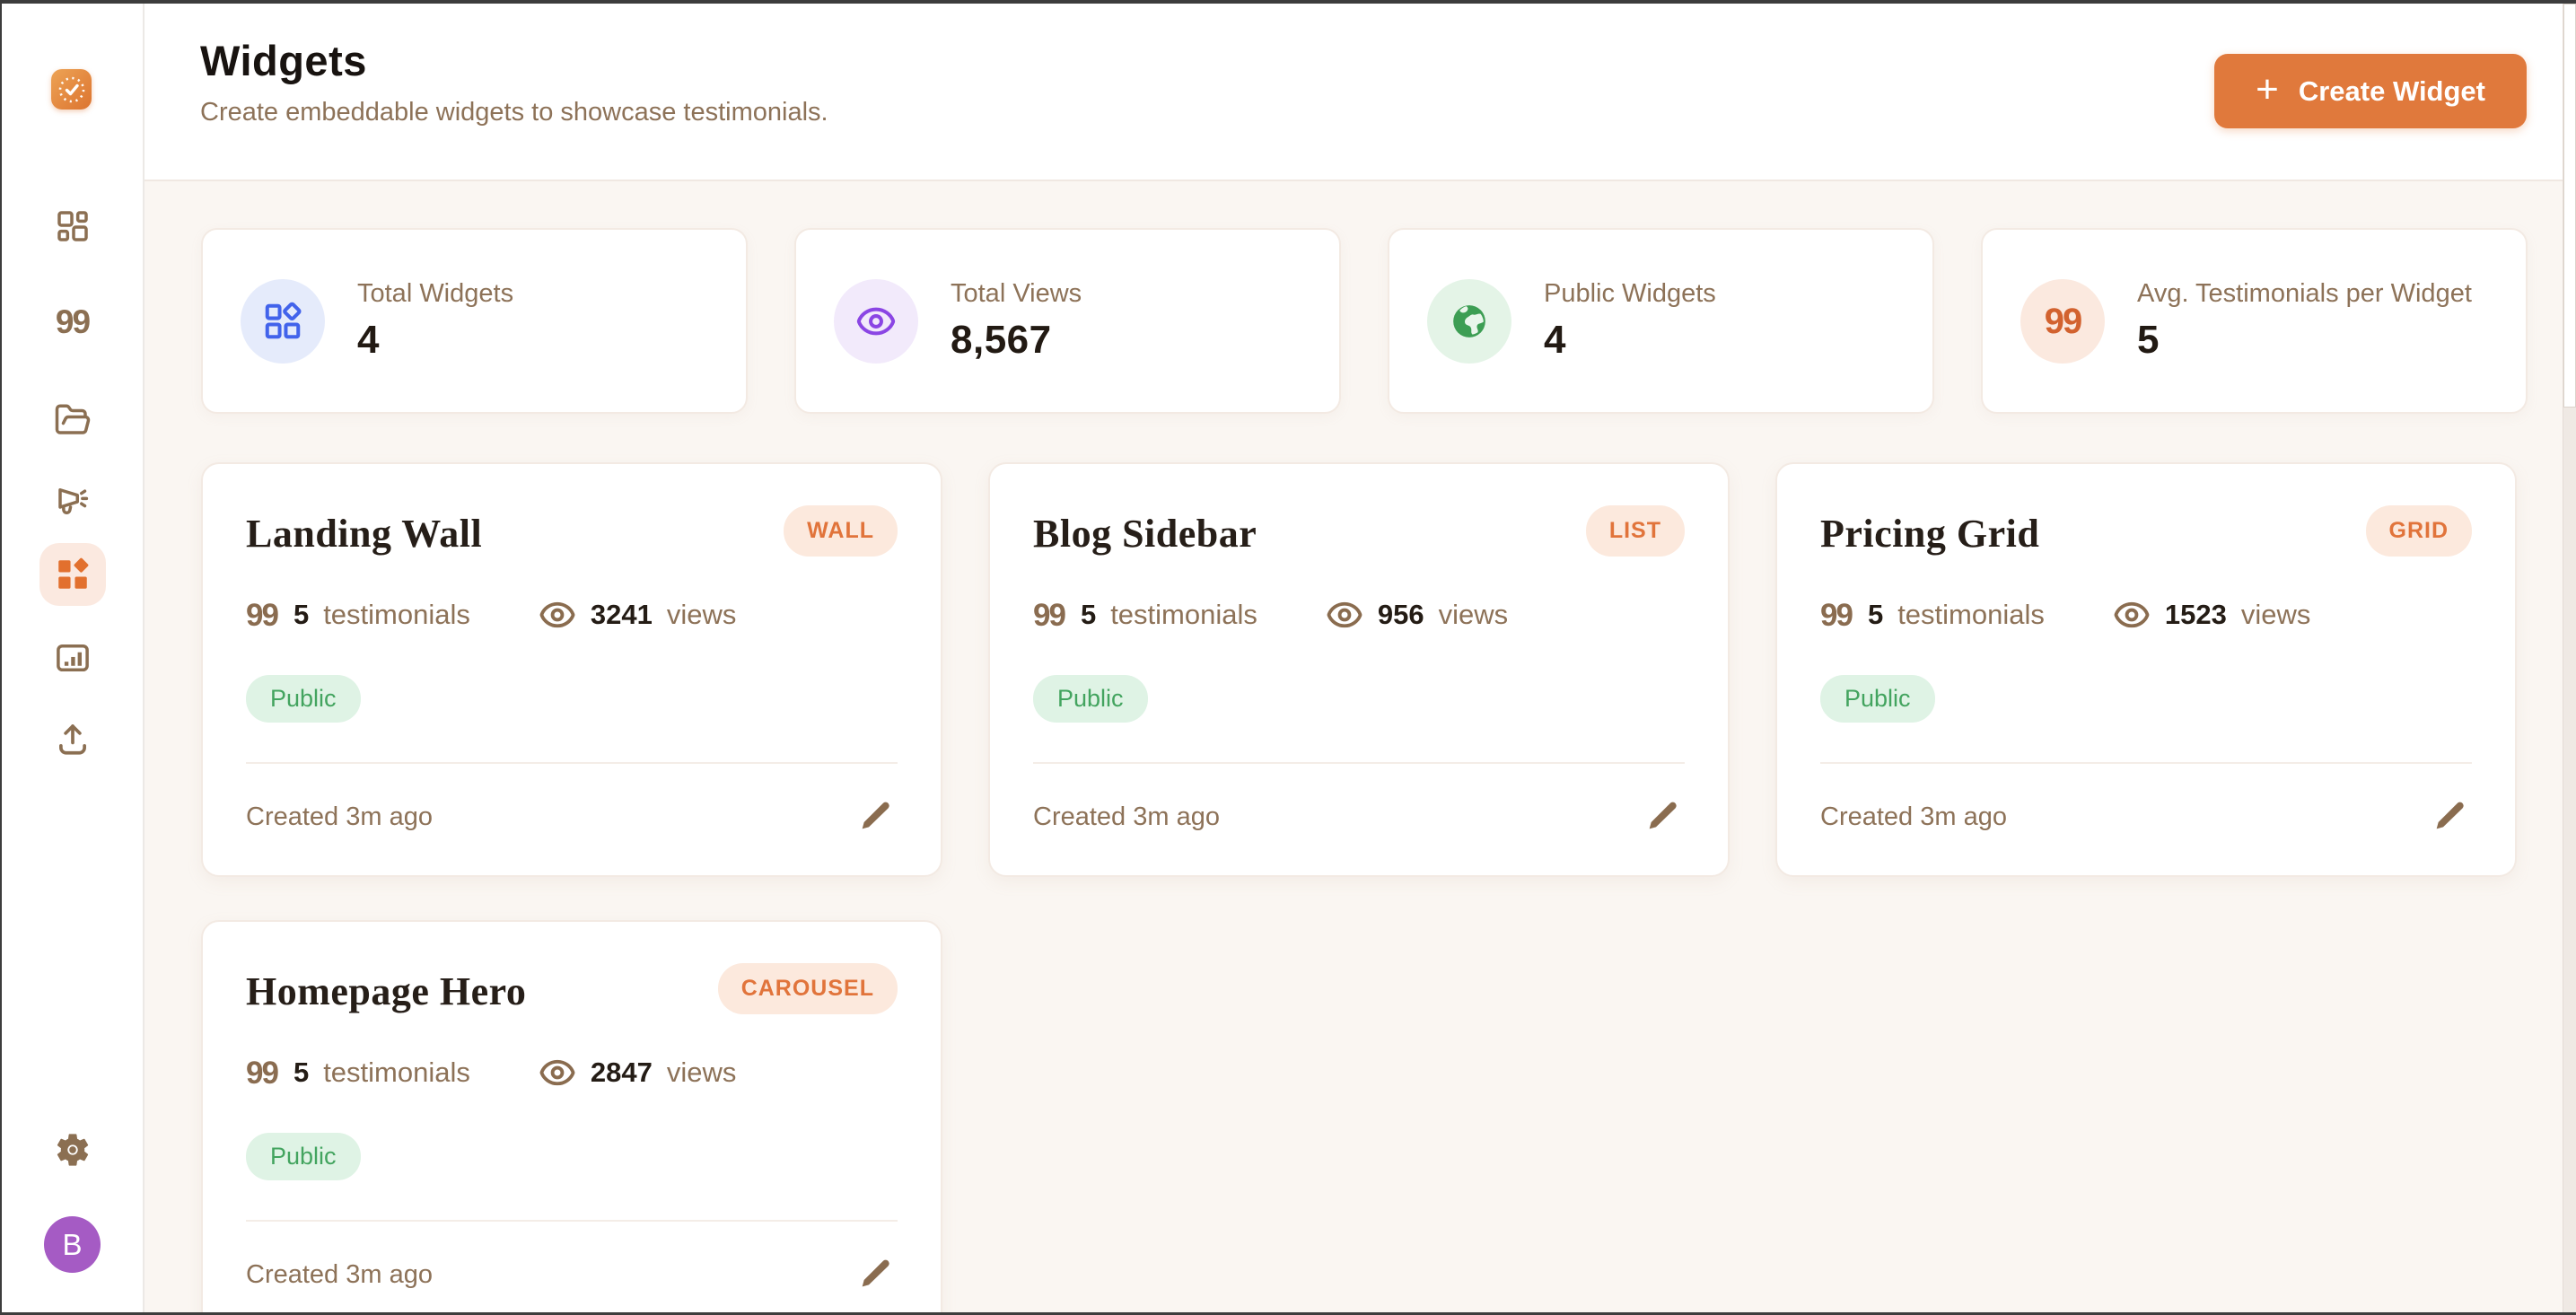 Image resolution: width=2576 pixels, height=1315 pixels. I want to click on sidebar-item-campaigns, so click(72, 501).